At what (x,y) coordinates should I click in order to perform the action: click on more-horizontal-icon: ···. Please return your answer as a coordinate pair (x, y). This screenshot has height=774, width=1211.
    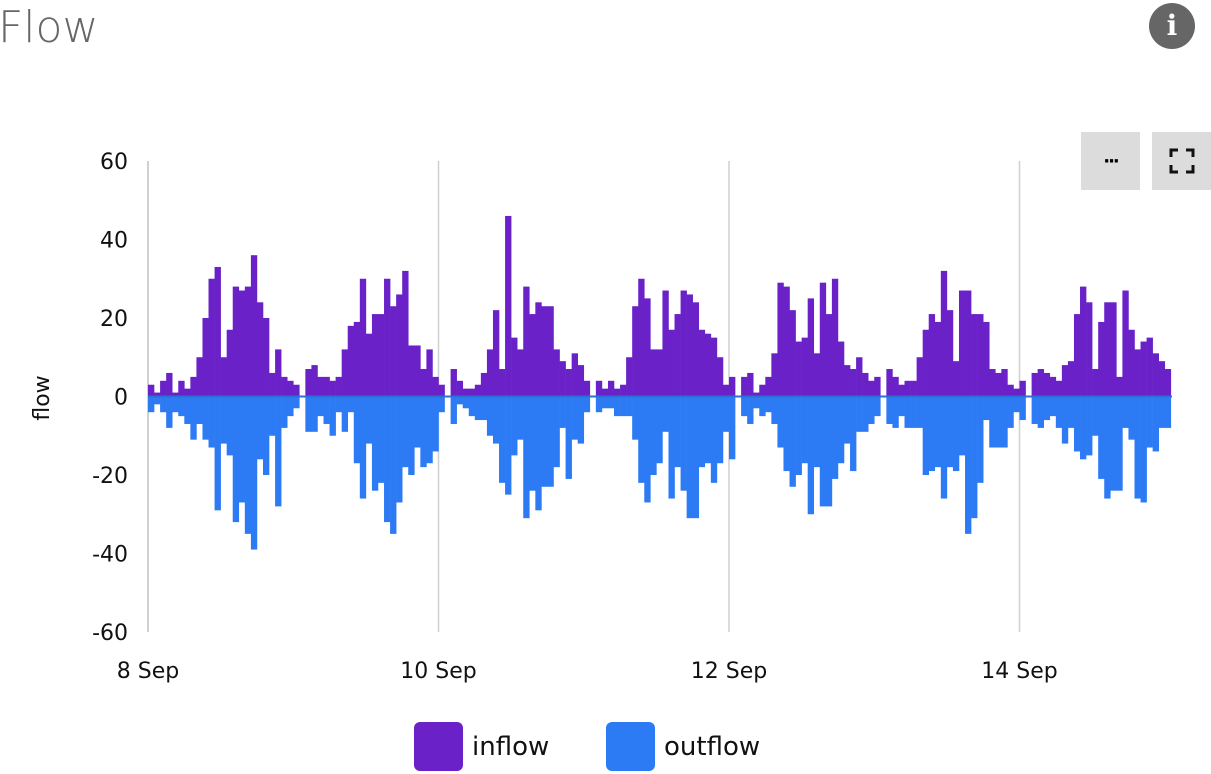
    Looking at the image, I should click on (1111, 161).